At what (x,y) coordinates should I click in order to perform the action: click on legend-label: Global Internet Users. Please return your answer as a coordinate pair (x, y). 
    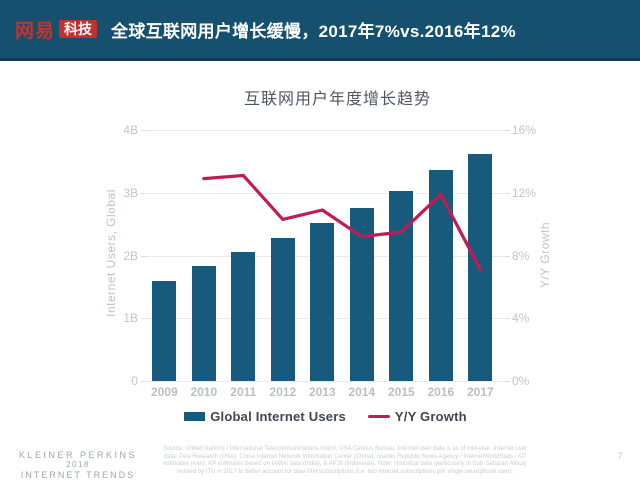
    Looking at the image, I should click on (278, 416).